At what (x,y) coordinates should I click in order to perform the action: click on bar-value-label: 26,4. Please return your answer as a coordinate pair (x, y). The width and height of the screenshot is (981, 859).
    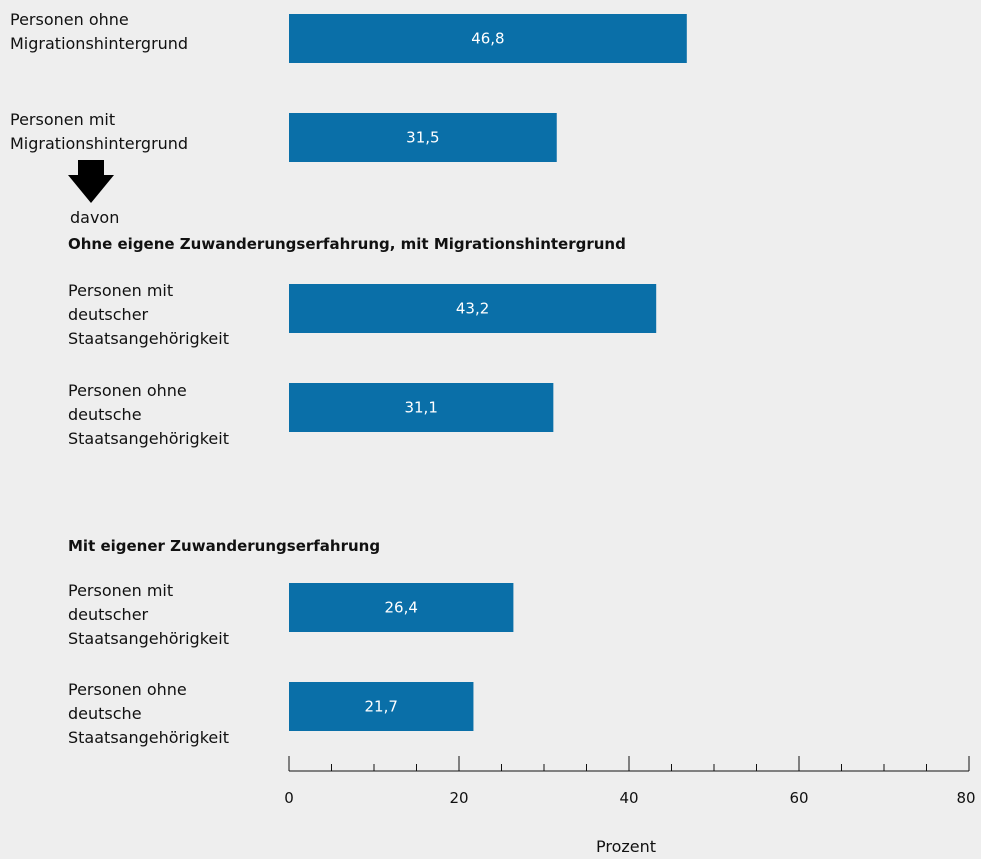
    Looking at the image, I should click on (400, 608).